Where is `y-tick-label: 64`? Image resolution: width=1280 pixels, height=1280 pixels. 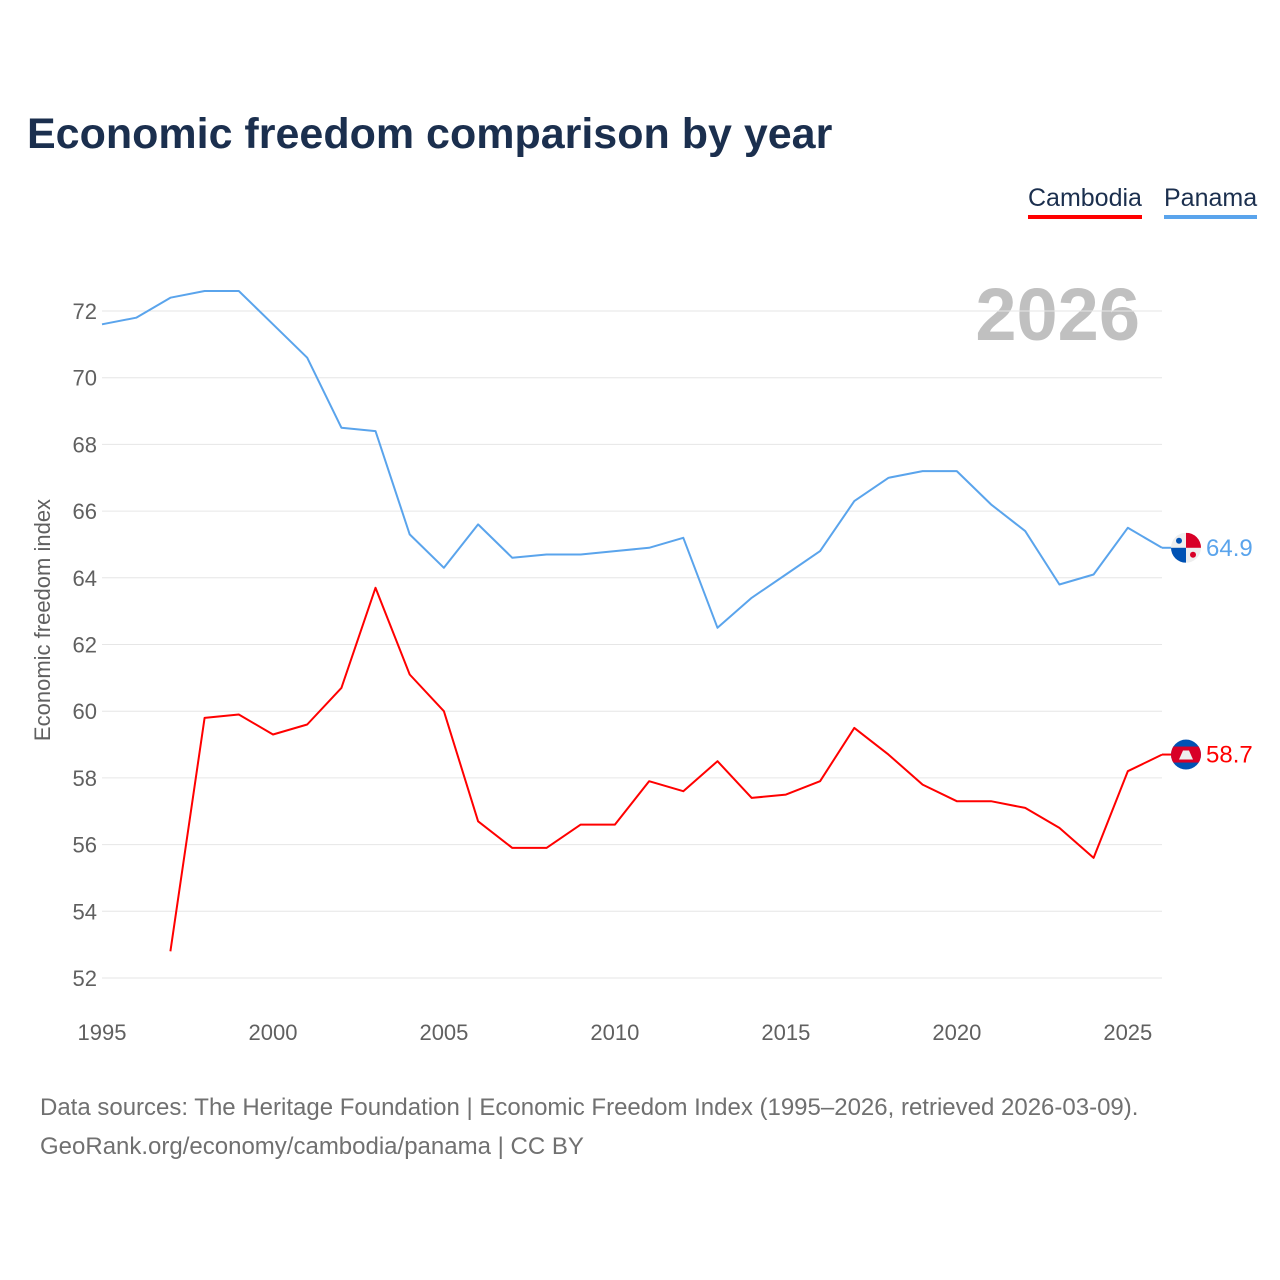
y-tick-label: 64 is located at coordinates (85, 578).